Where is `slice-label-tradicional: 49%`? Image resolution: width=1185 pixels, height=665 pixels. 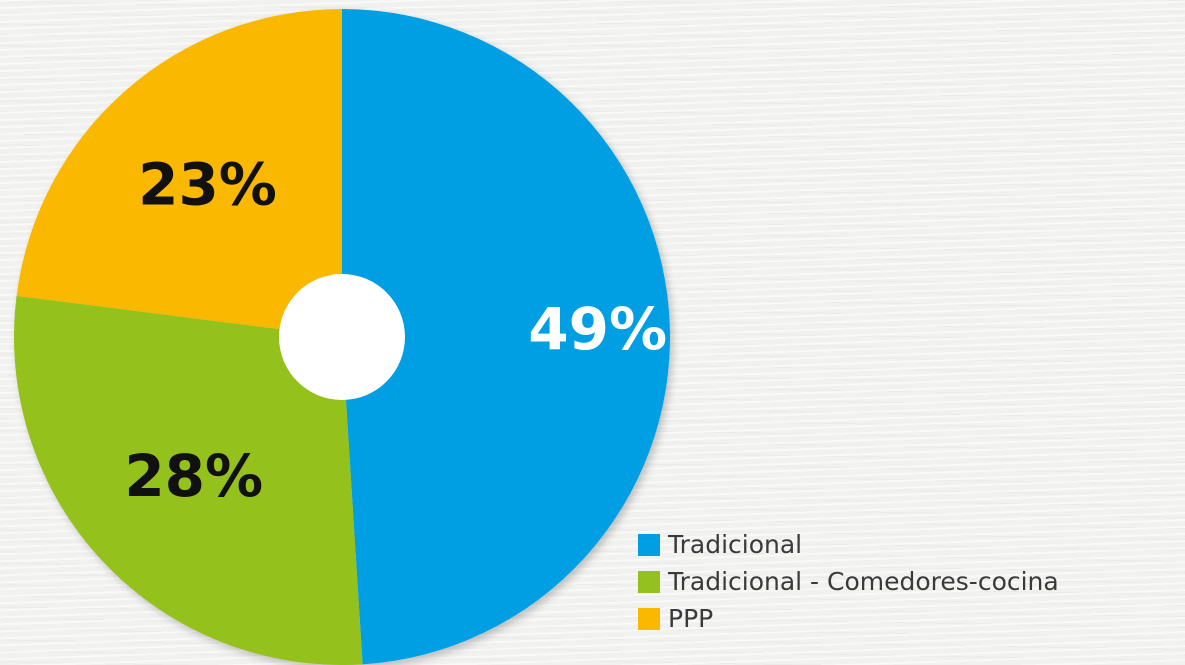
slice-label-tradicional: 49% is located at coordinates (597, 329).